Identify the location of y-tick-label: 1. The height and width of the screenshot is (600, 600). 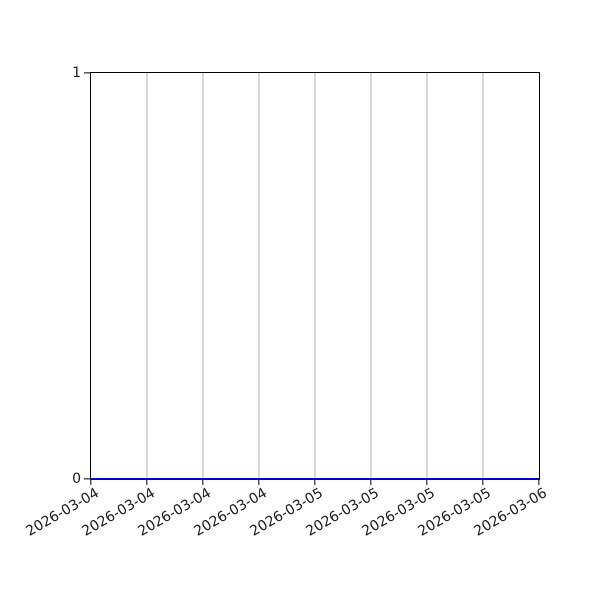
(76, 73).